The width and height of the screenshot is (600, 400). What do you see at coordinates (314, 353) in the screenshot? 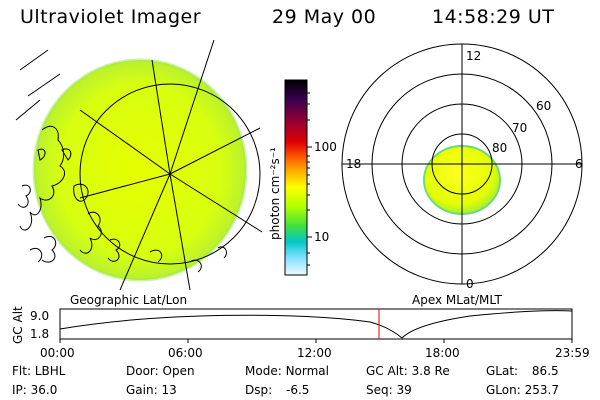
I see `orbit-xtick-1200: 12:00` at bounding box center [314, 353].